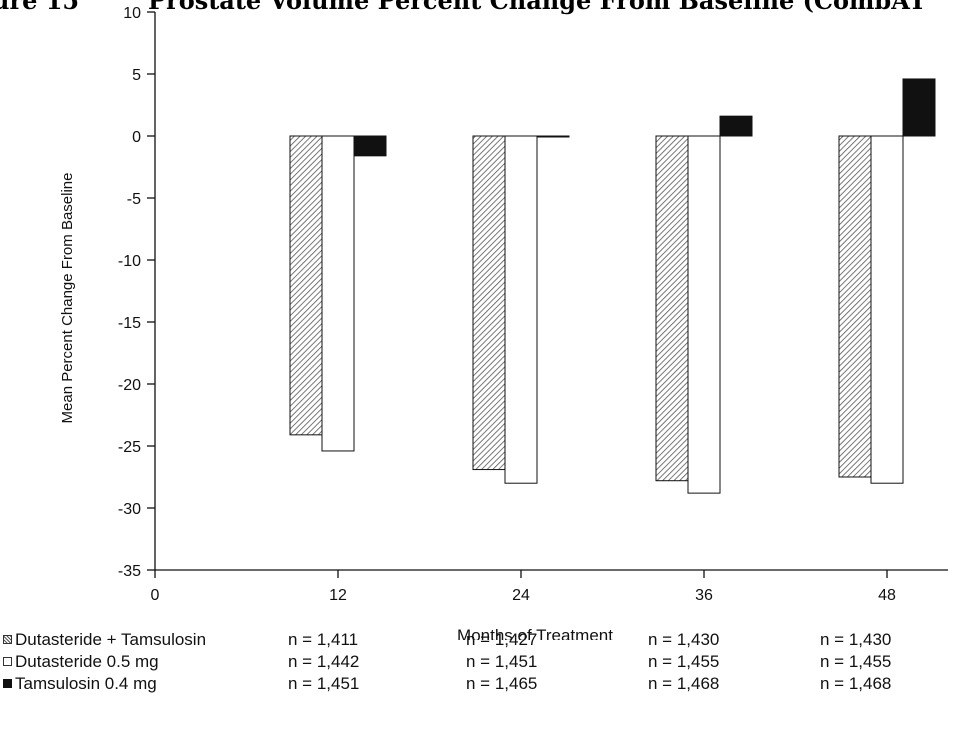 Image resolution: width=958 pixels, height=735 pixels. Describe the element at coordinates (129, 261) in the screenshot. I see `y-tick-label: -10` at that location.